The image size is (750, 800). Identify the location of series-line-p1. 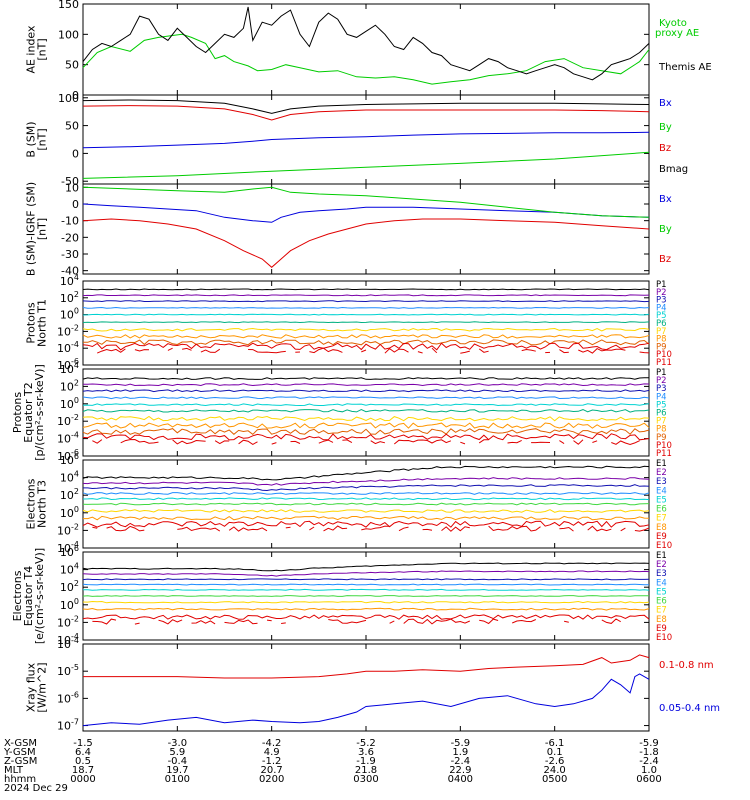
(366, 289).